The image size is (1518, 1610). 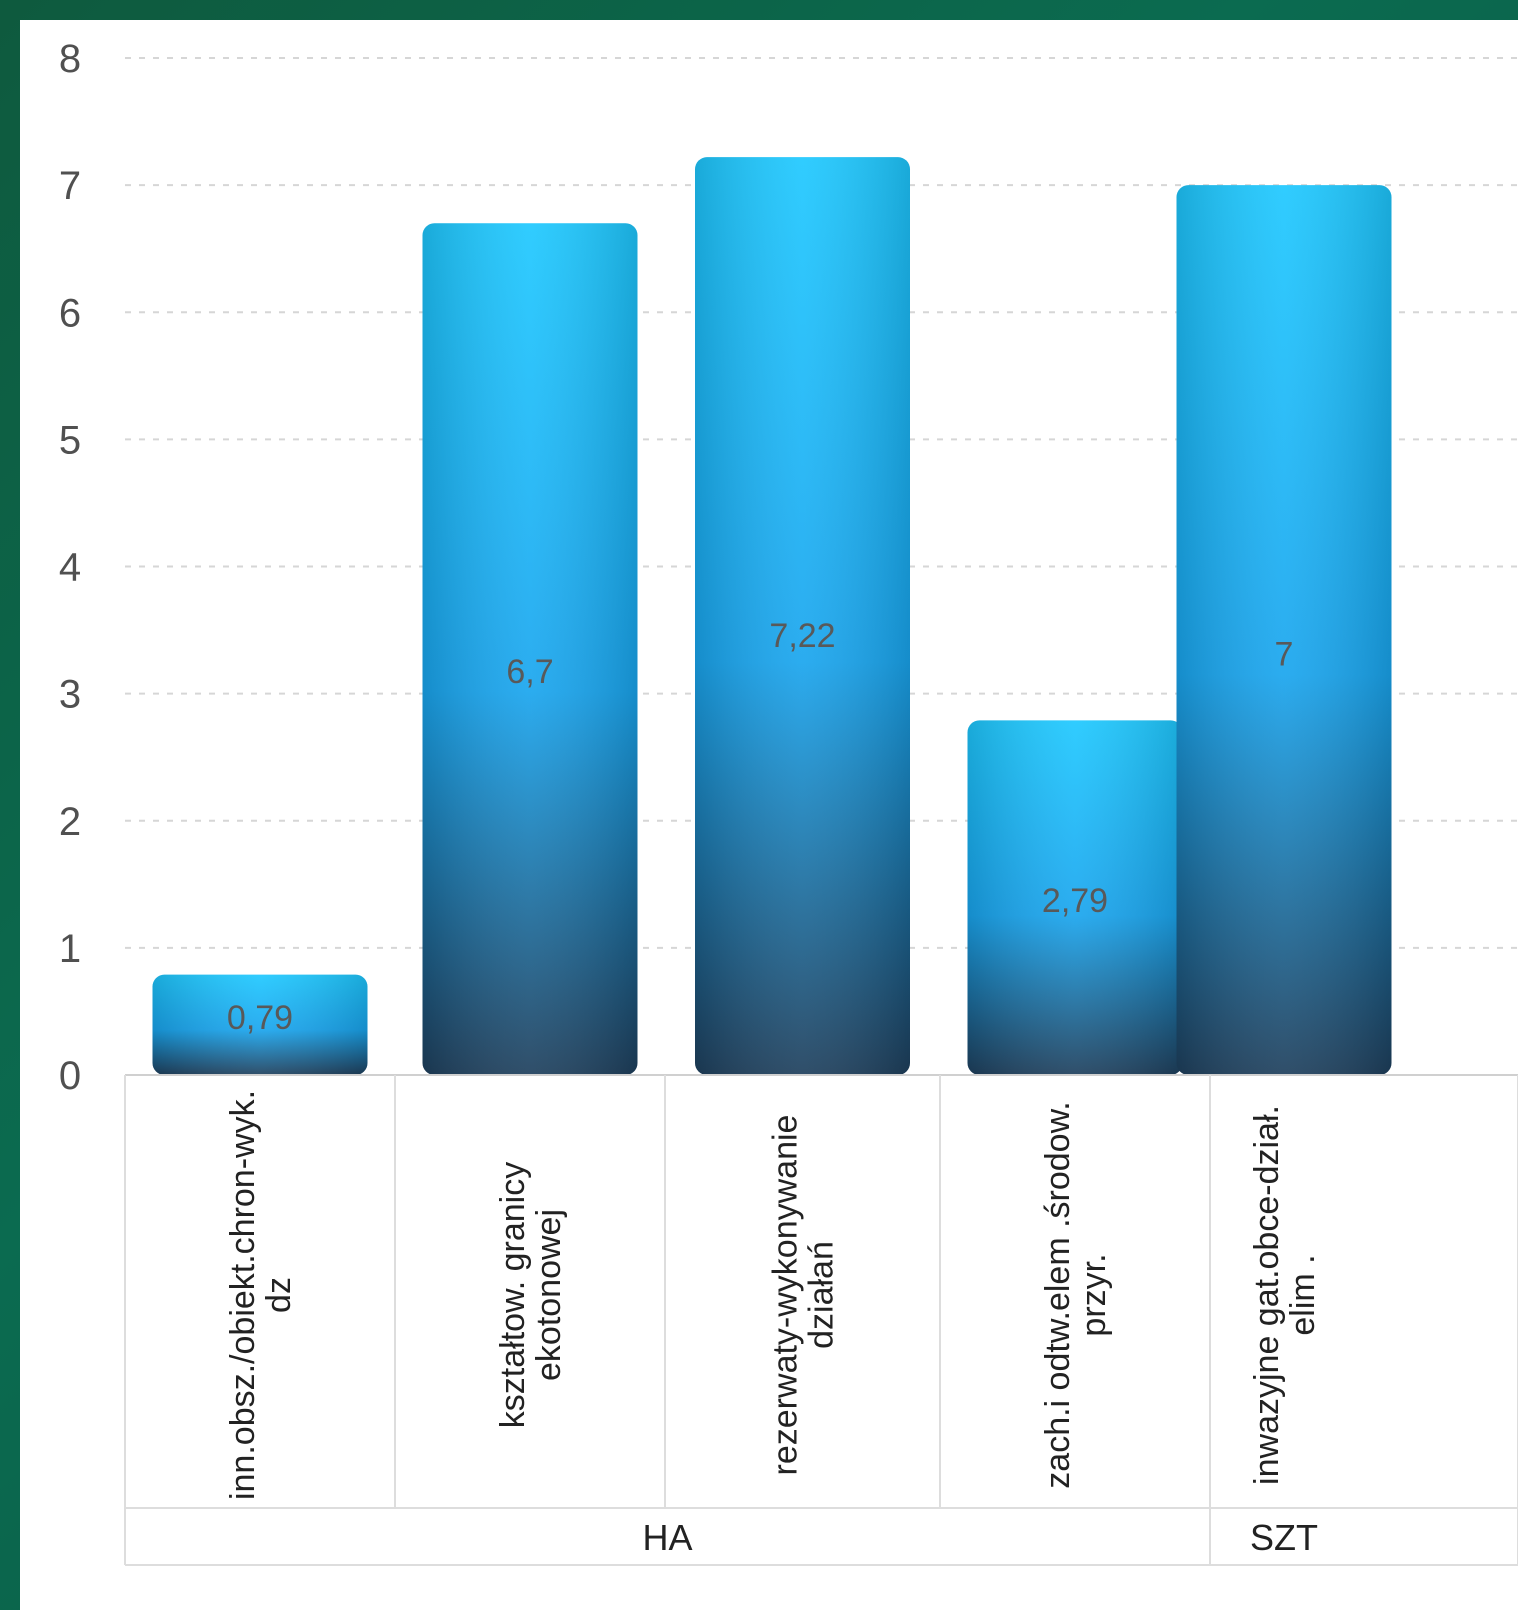 I want to click on category-label: rezerwaty-wykonywaniedziałań, so click(x=804, y=1295).